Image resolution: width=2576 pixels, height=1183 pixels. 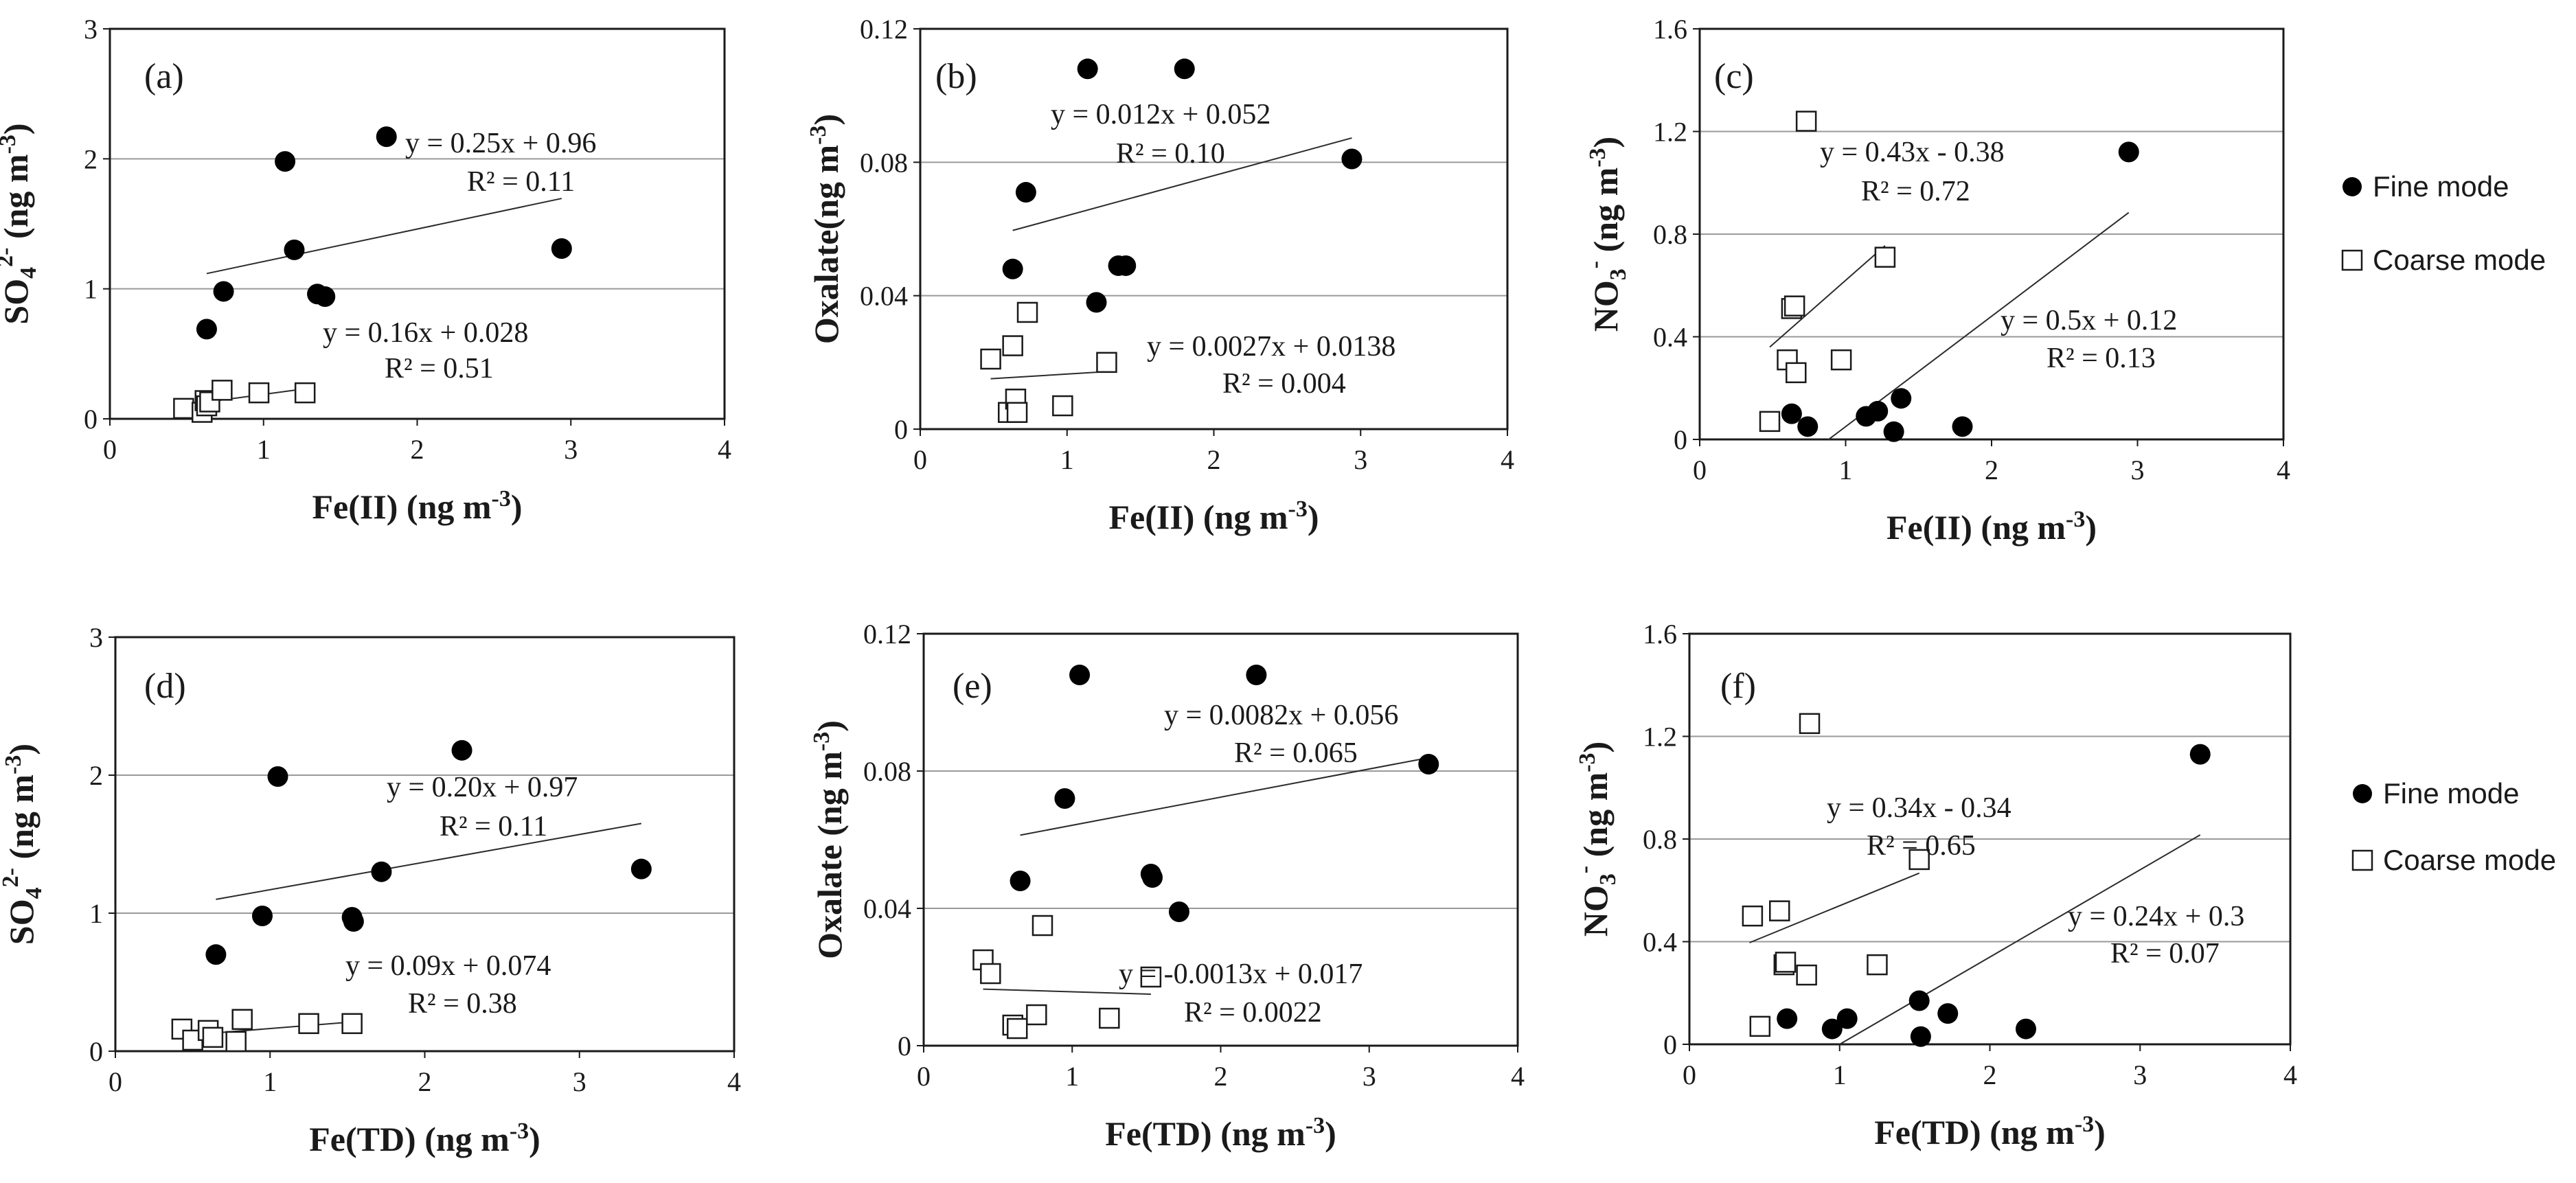 What do you see at coordinates (2352, 260) in the screenshot?
I see `legend-coarse-mode-marker` at bounding box center [2352, 260].